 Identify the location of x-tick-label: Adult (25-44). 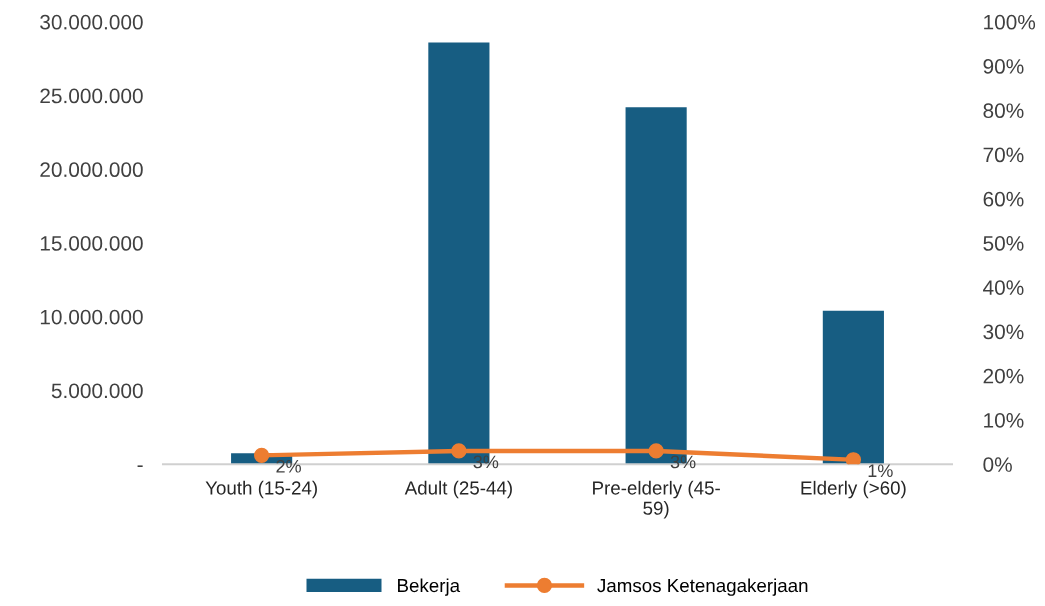
(458, 489).